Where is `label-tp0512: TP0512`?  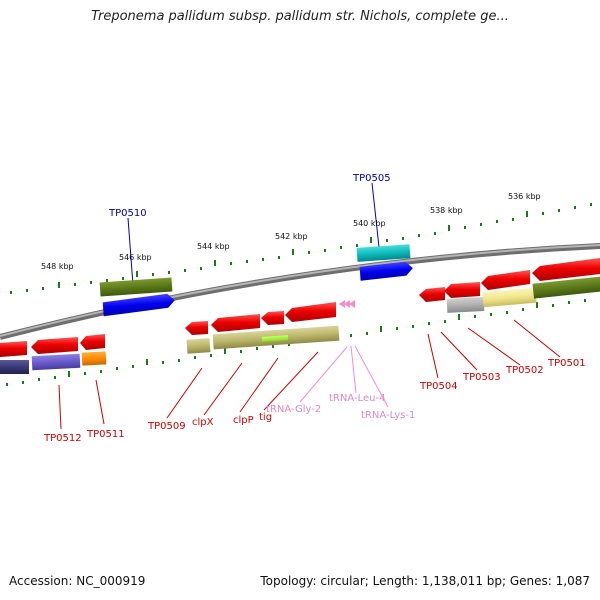 label-tp0512: TP0512 is located at coordinates (62, 438).